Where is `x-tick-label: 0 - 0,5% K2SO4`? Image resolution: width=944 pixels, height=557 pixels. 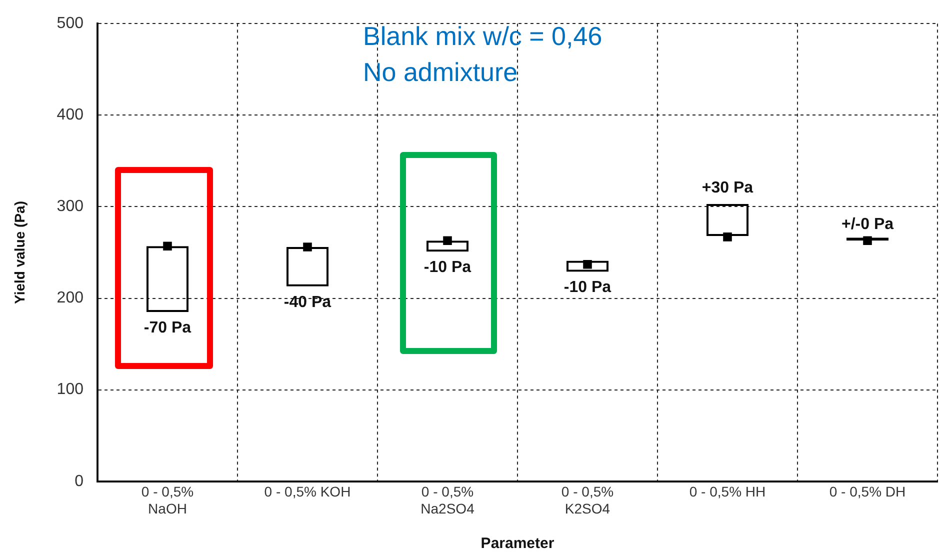 x-tick-label: 0 - 0,5% K2SO4 is located at coordinates (587, 500).